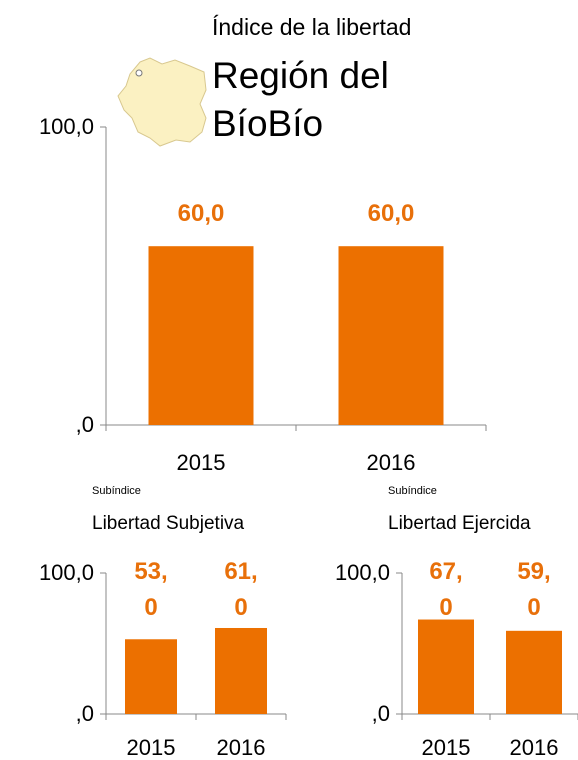 The height and width of the screenshot is (760, 578). Describe the element at coordinates (162, 102) in the screenshot. I see `region-map` at that location.